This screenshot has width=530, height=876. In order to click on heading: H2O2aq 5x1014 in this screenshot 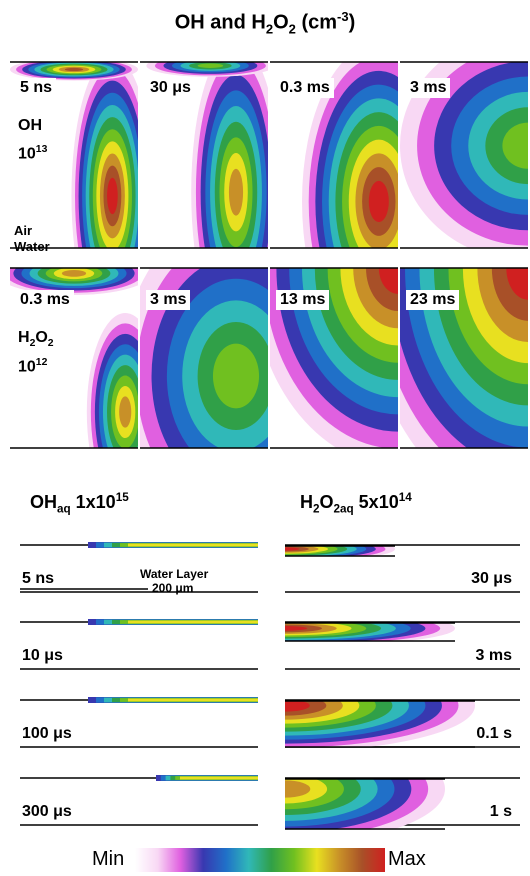, I will do `click(356, 503)`.